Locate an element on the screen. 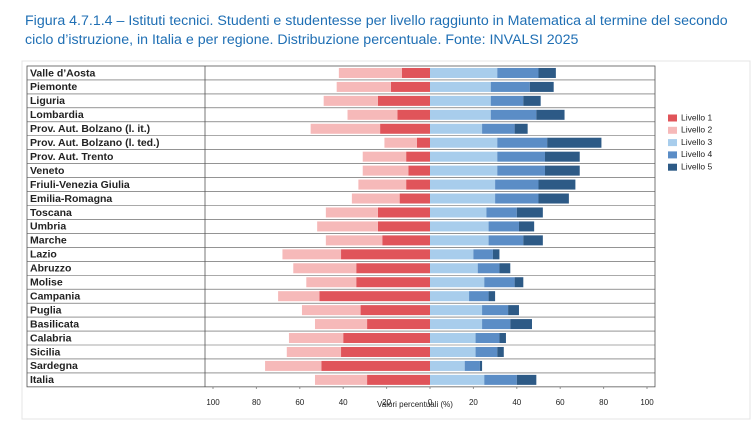  category-label: Marche is located at coordinates (48, 241).